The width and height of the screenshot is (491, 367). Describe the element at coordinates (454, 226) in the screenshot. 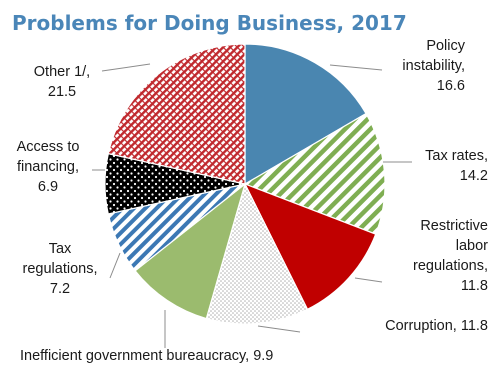

I see `slice-label-line: Restrictive` at that location.